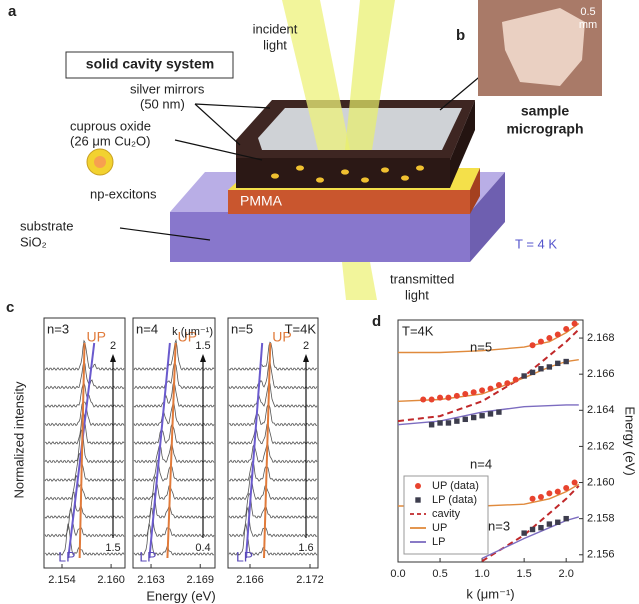 The image size is (639, 604). What do you see at coordinates (543, 47) in the screenshot?
I see `micrograph-flake` at bounding box center [543, 47].